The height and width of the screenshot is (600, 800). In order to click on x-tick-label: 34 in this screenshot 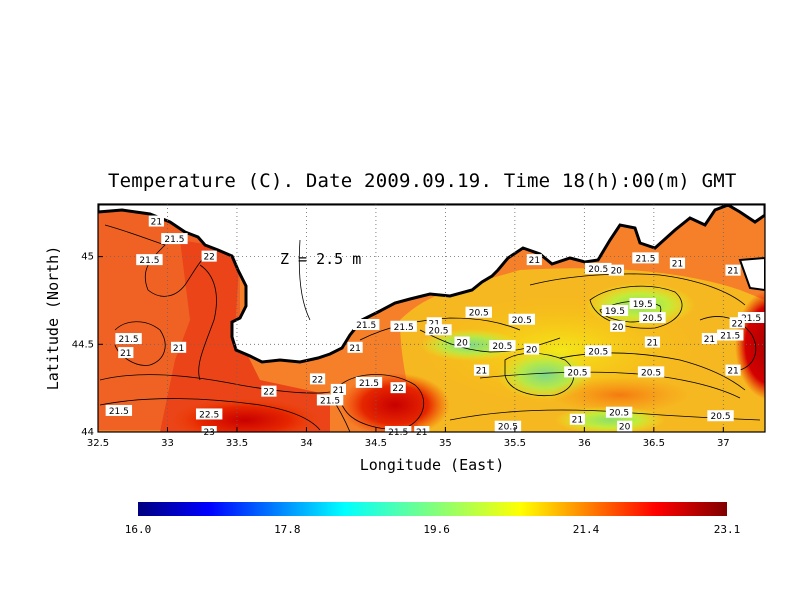, I will do `click(306, 443)`.